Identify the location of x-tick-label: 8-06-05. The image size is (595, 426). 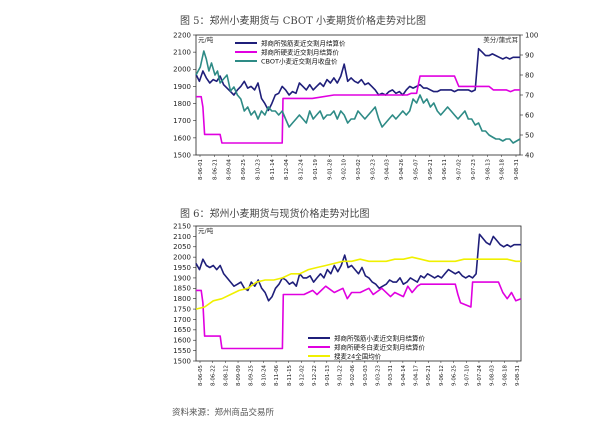
(201, 375).